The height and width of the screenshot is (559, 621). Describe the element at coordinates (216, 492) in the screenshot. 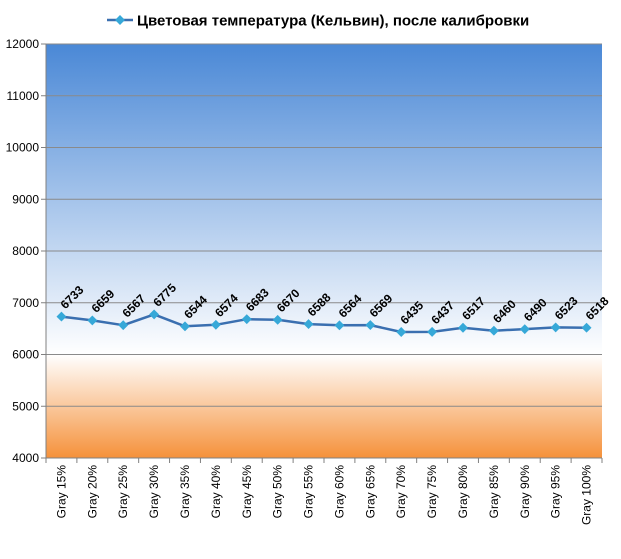

I see `x-tick-label: Gray 40%` at that location.